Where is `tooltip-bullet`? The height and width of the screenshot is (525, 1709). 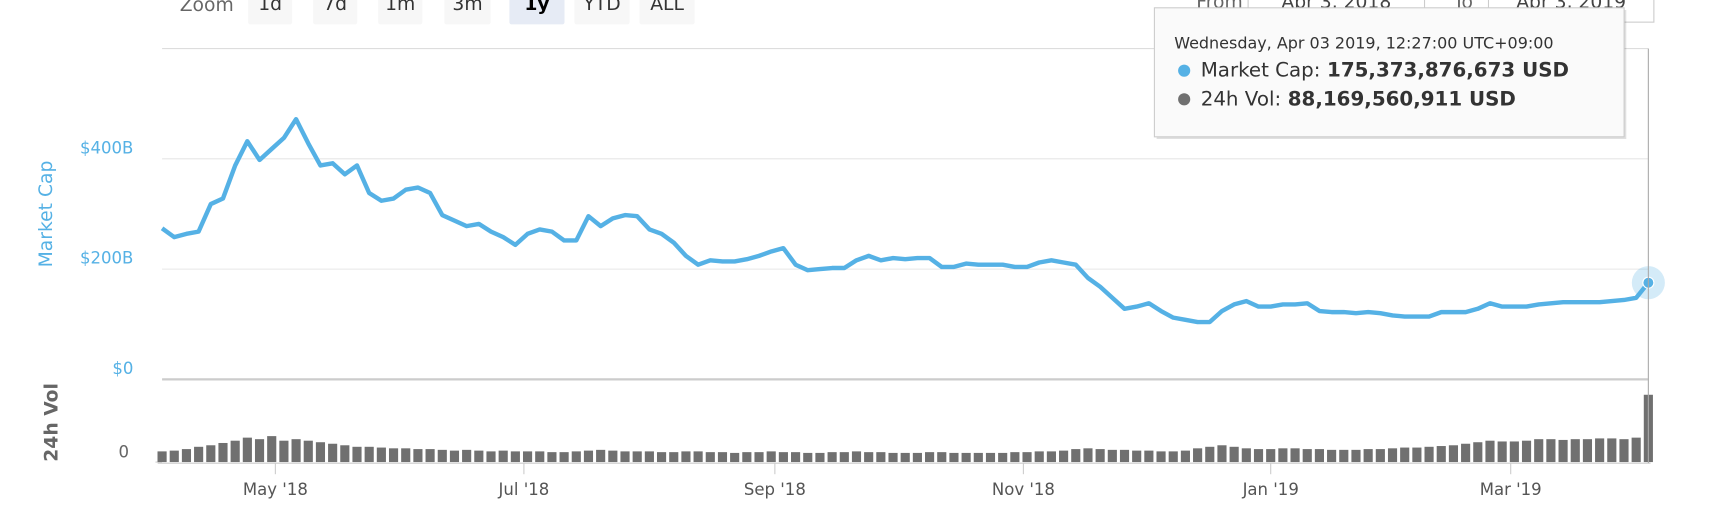 tooltip-bullet is located at coordinates (1184, 99).